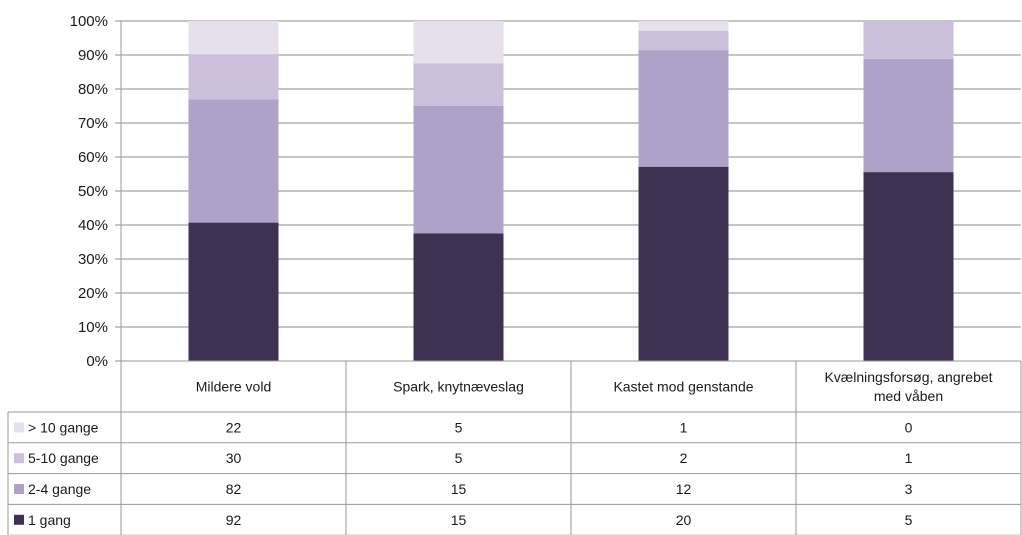  I want to click on category-label: Kastet mod genstande, so click(683, 387).